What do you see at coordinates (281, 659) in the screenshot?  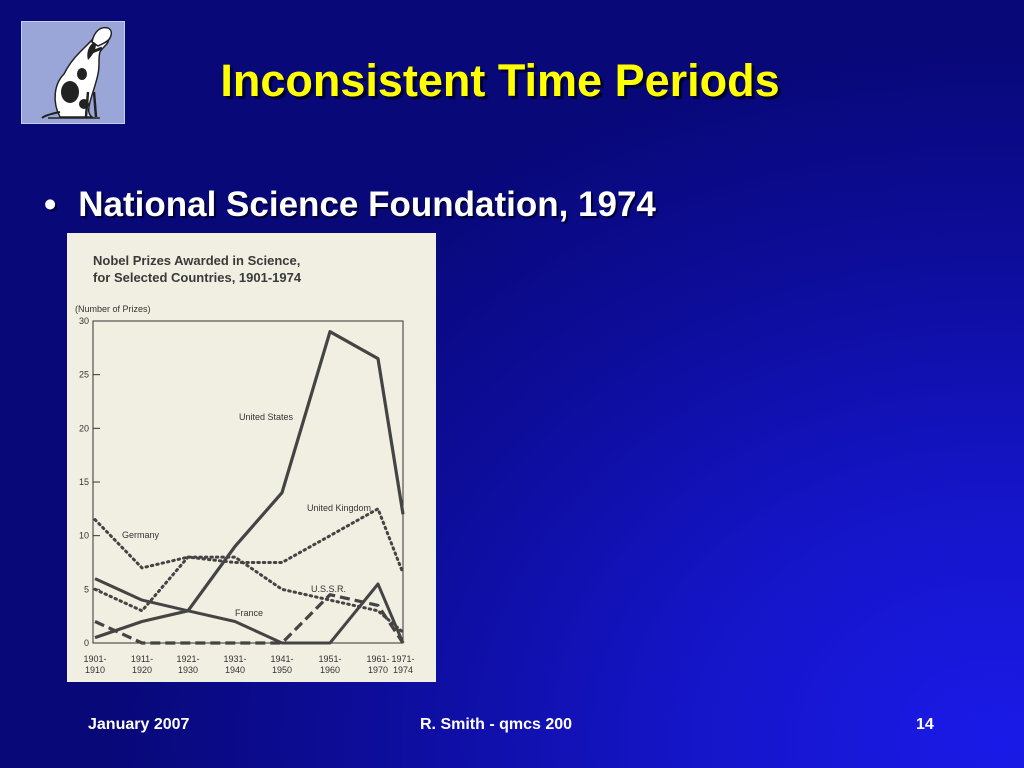 I see `x-tick-label: 1941-` at bounding box center [281, 659].